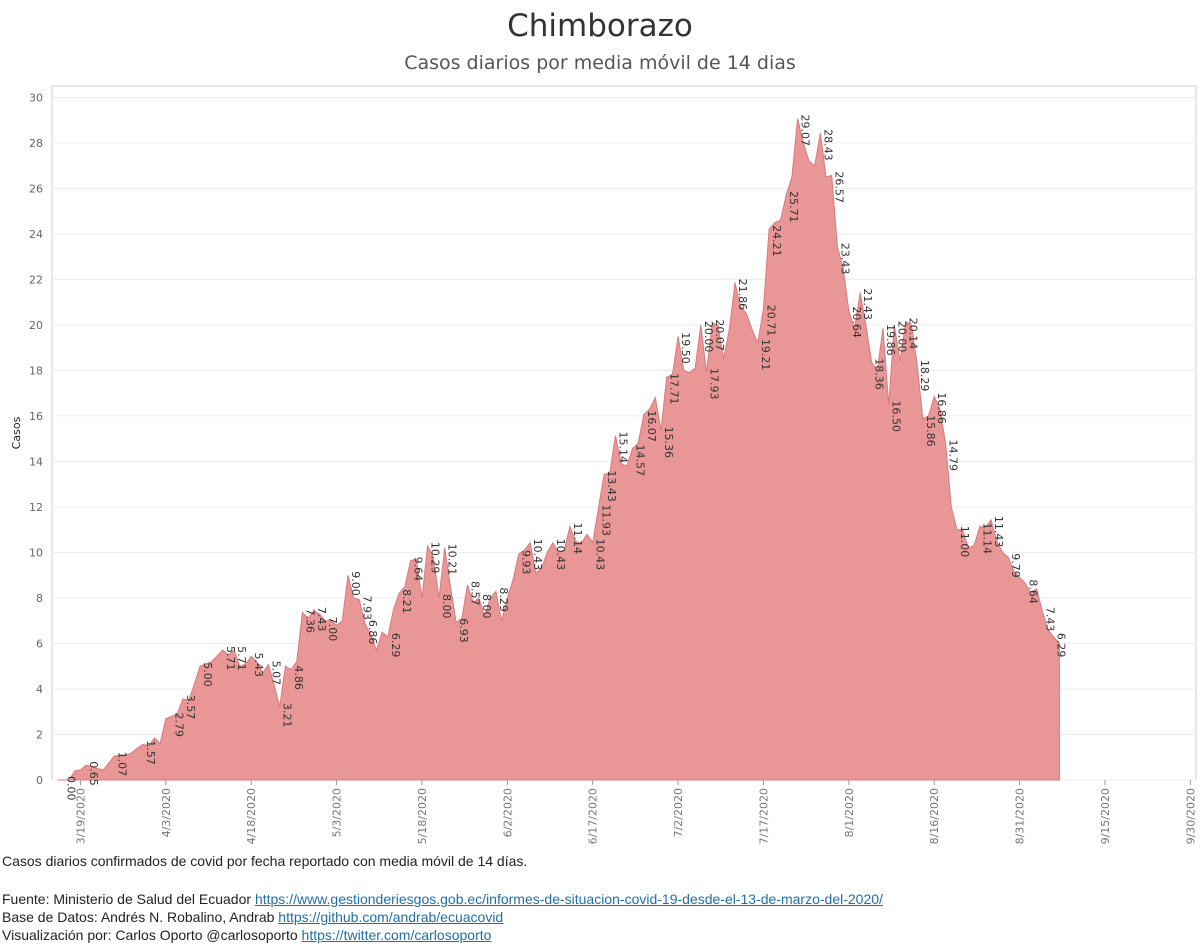 This screenshot has width=1200, height=945. What do you see at coordinates (913, 334) in the screenshot?
I see `data-label: 20.14` at bounding box center [913, 334].